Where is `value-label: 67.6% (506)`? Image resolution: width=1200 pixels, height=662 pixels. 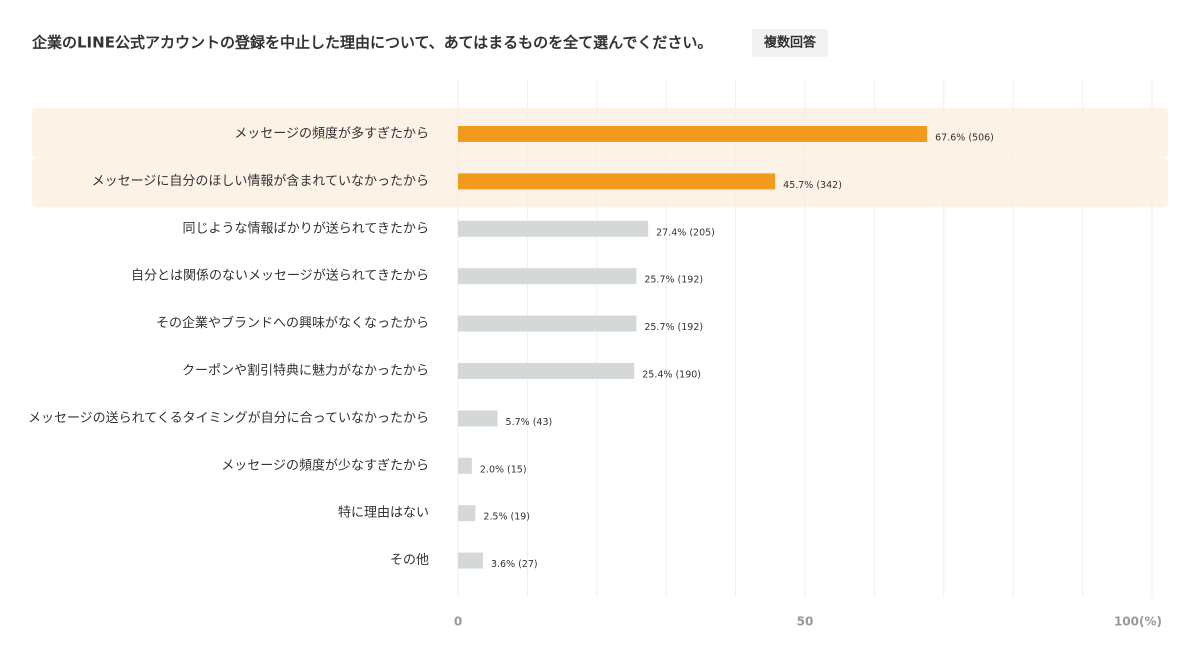 value-label: 67.6% (506) is located at coordinates (964, 138).